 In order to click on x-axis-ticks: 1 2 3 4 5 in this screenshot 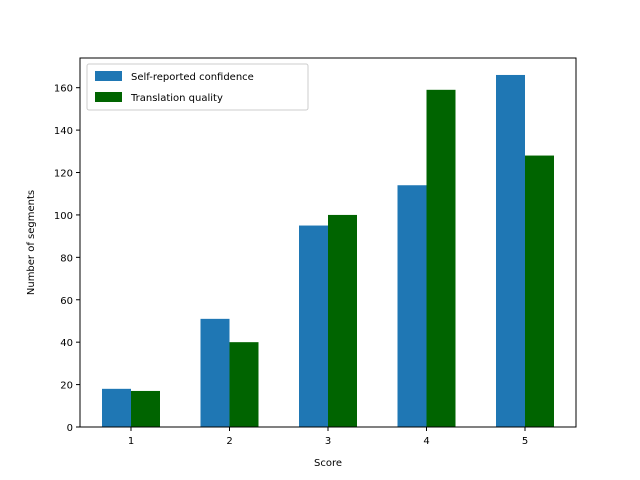, I will do `click(328, 437)`.